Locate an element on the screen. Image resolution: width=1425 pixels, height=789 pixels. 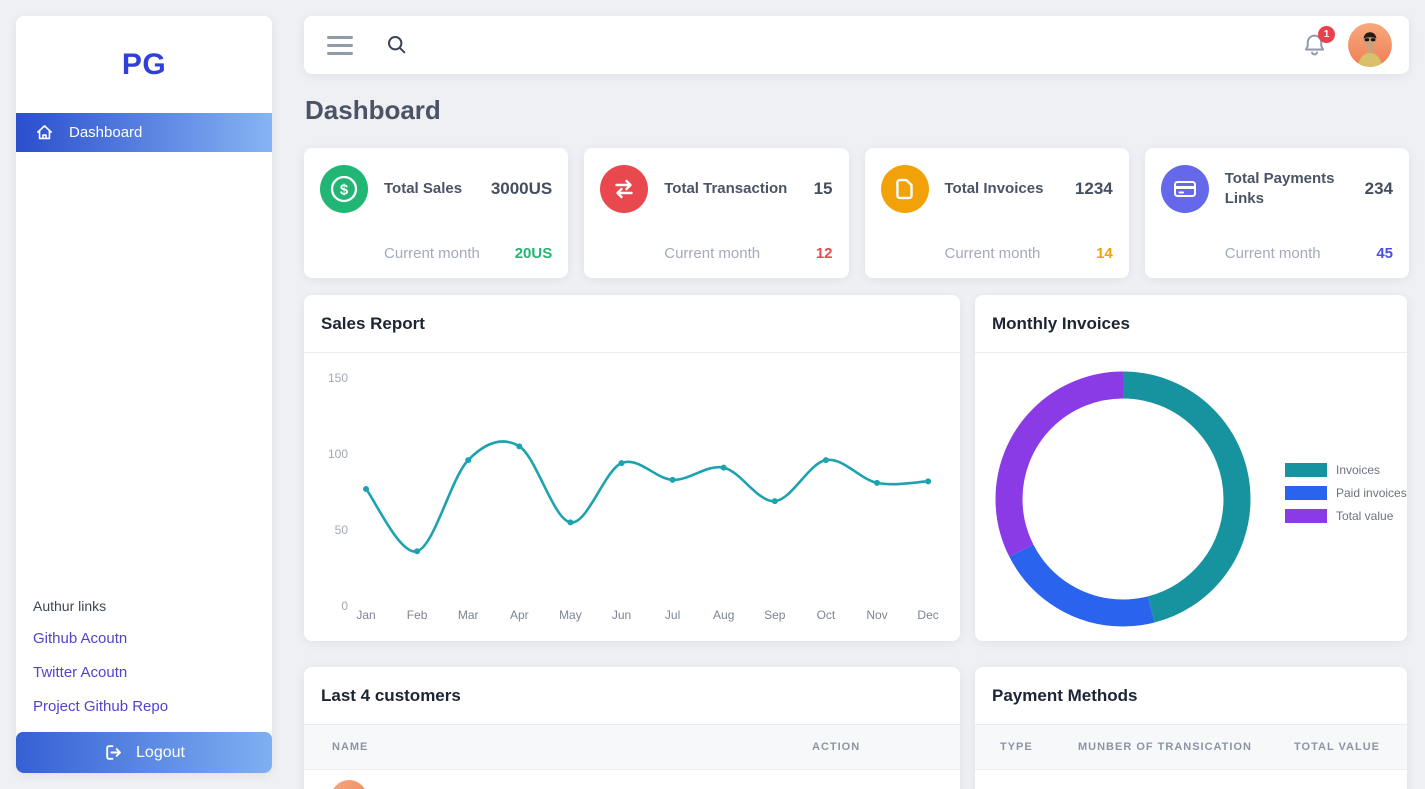
stat-sub-value: 14 is located at coordinates (1104, 253).